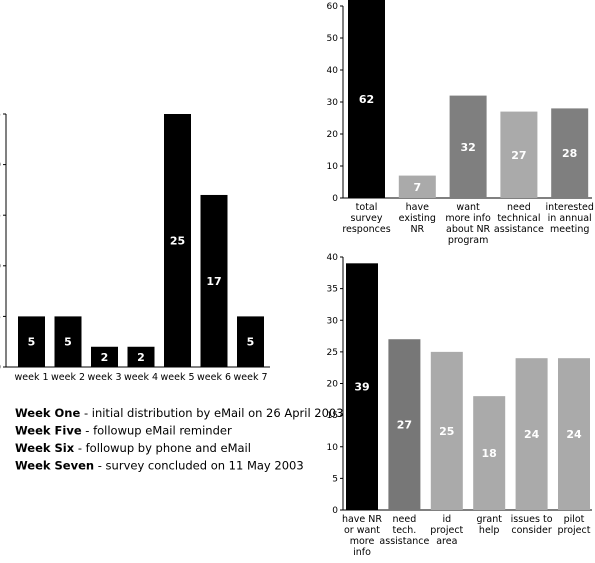 Image resolution: width=595 pixels, height=563 pixels. Describe the element at coordinates (141, 377) in the screenshot. I see `x-tick-label: week 4` at that location.